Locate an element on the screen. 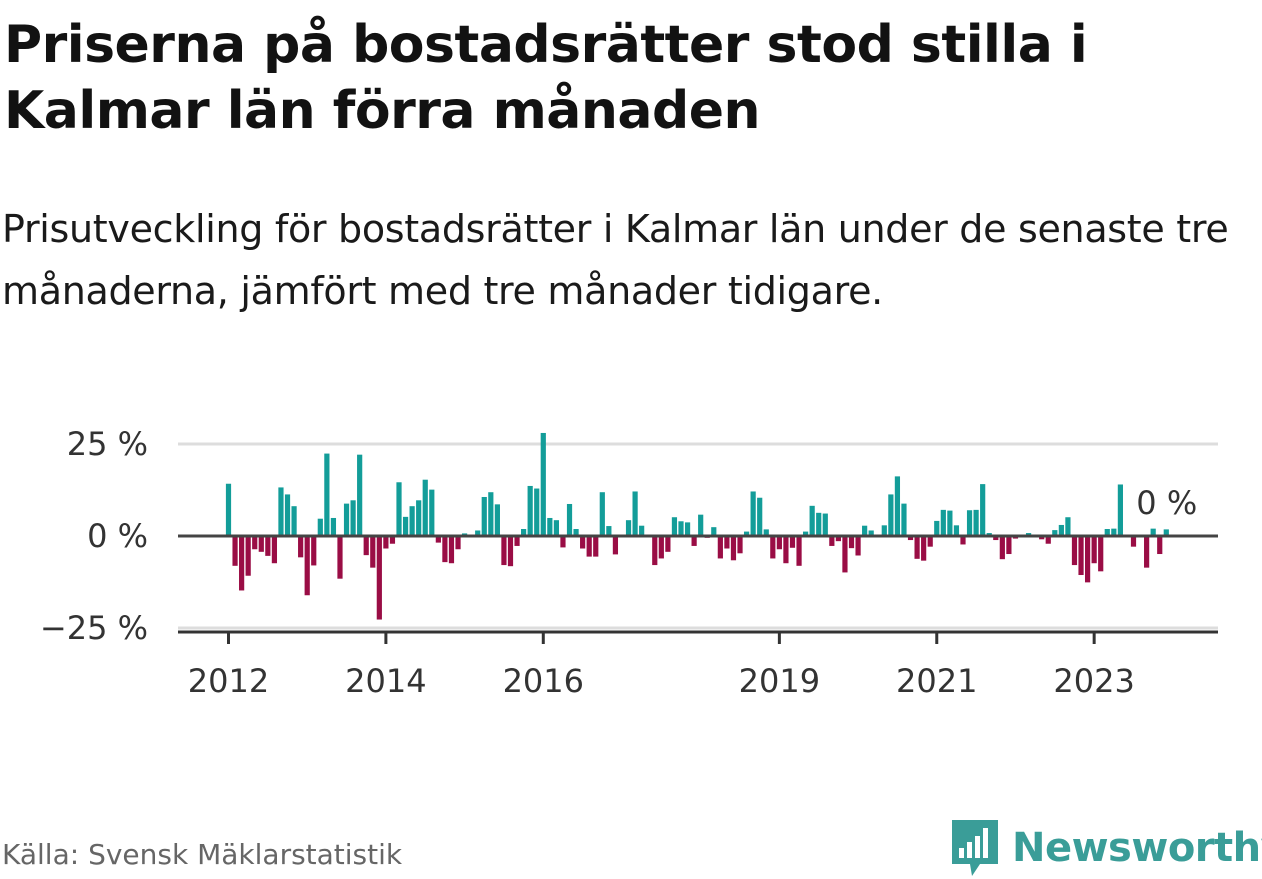 The image size is (1262, 879). x-tick-label: 2021 is located at coordinates (936, 681).